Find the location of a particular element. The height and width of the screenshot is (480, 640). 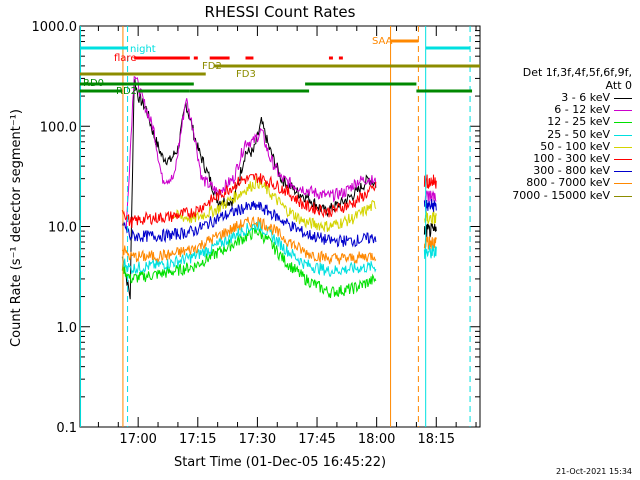

legend-entry: 3 - 6 keV is located at coordinates (557, 97).